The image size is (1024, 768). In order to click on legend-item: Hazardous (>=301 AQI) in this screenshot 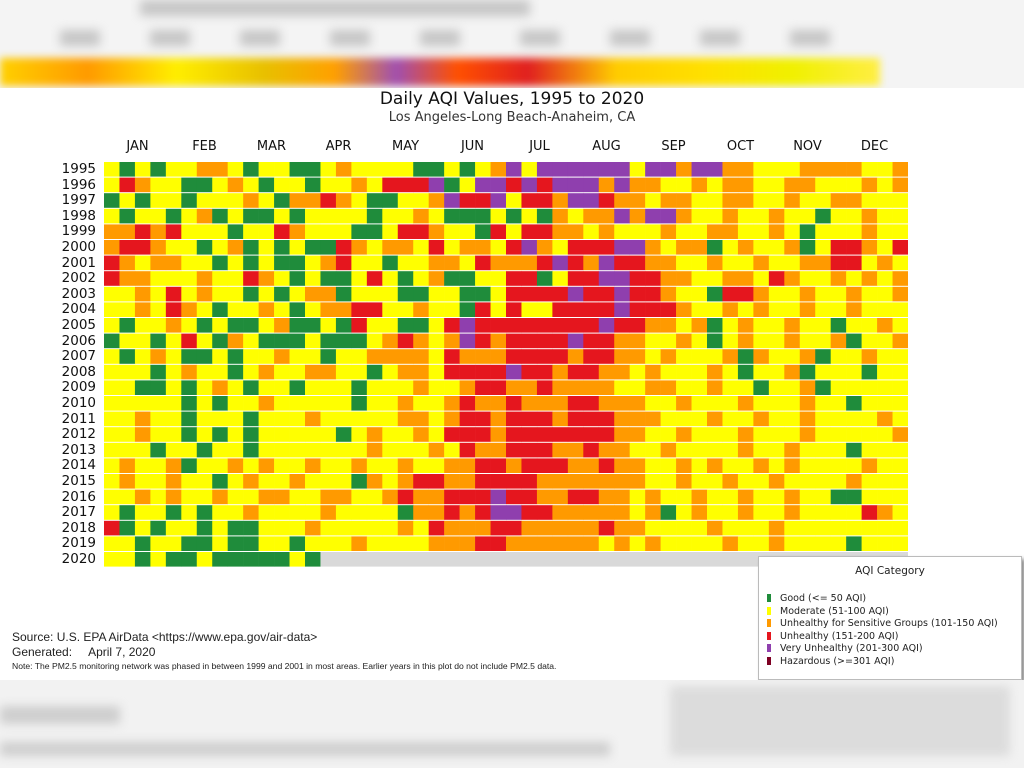, I will do `click(830, 662)`.